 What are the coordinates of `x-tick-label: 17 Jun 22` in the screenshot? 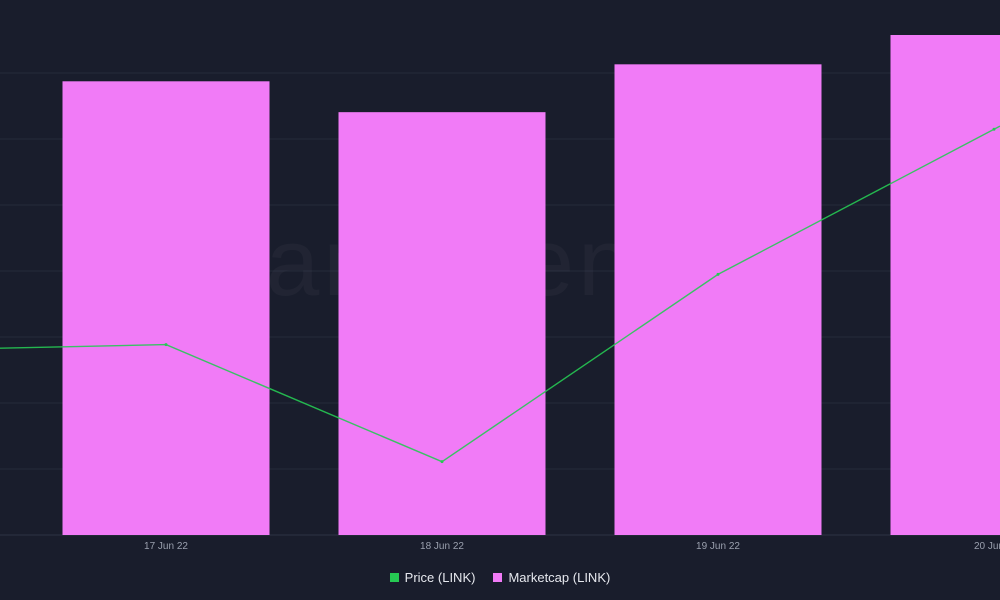 It's located at (166, 546).